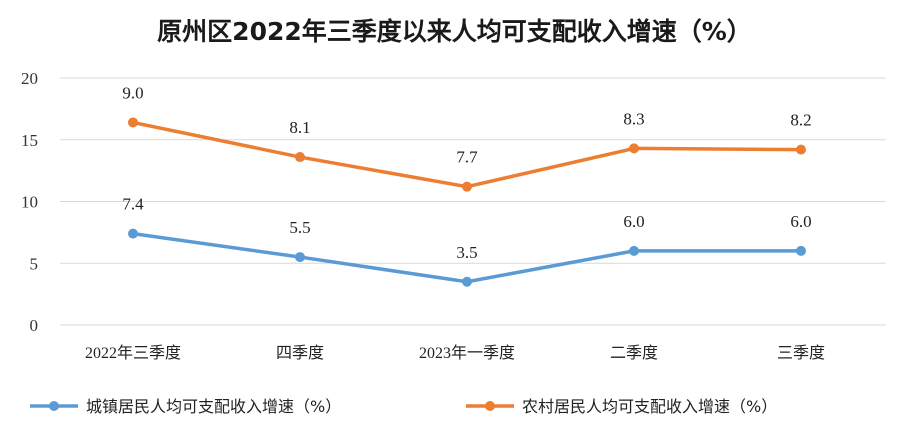 Image resolution: width=909 pixels, height=435 pixels. Describe the element at coordinates (34, 263) in the screenshot. I see `y-tick-label: 5` at that location.